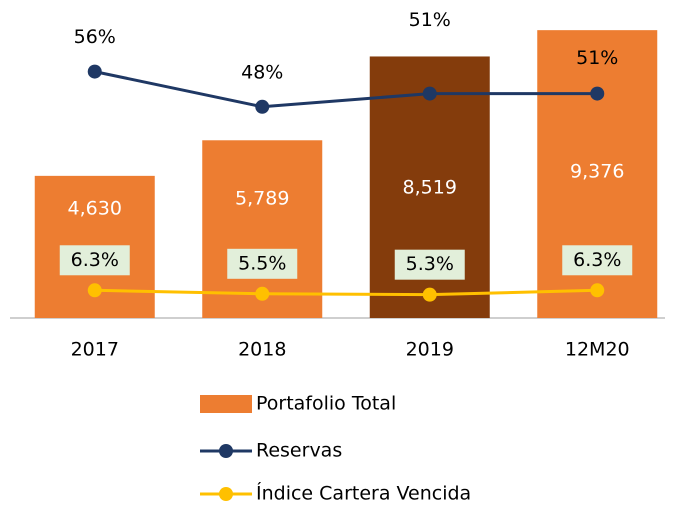  Describe the element at coordinates (262, 199) in the screenshot. I see `bar-value-label: 5,789` at that location.